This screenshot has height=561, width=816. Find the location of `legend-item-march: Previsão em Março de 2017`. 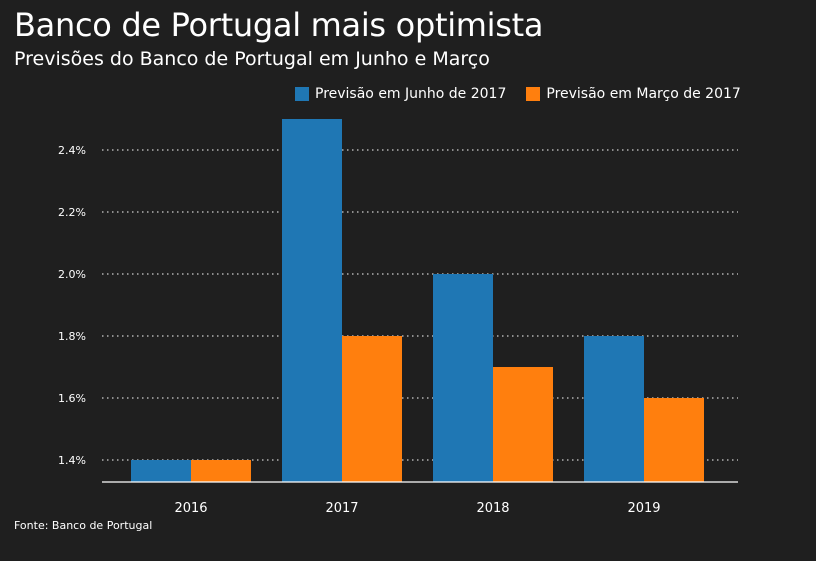

legend-item-march: Previsão em Março de 2017 is located at coordinates (633, 94).